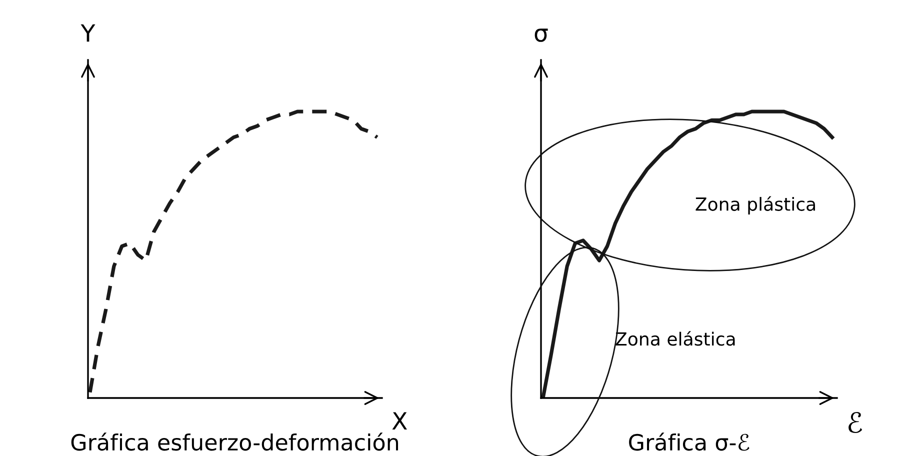 This screenshot has height=456, width=919. I want to click on x-axis-title: ℰ, so click(855, 423).